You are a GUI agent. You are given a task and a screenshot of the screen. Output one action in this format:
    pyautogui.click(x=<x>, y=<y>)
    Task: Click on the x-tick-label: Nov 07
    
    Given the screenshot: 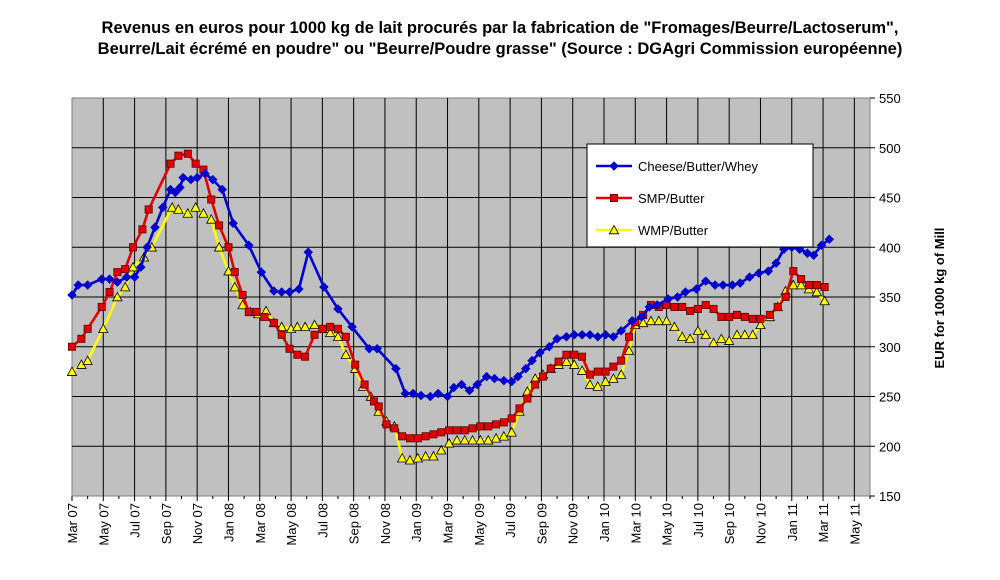 What is the action you would take?
    pyautogui.click(x=197, y=523)
    